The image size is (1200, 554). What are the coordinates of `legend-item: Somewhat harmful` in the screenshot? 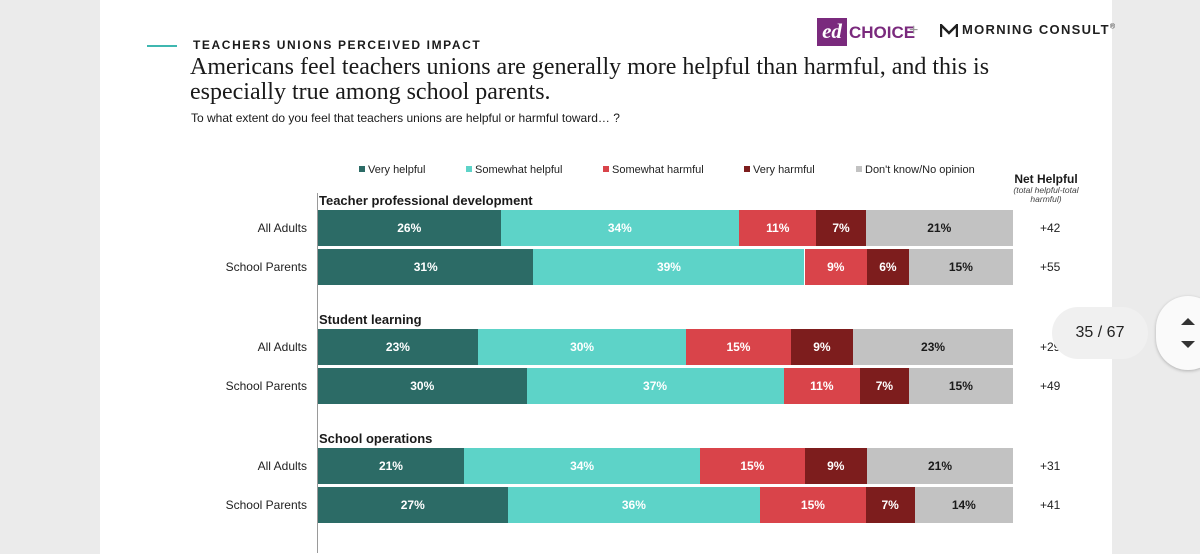 It's located at (653, 170).